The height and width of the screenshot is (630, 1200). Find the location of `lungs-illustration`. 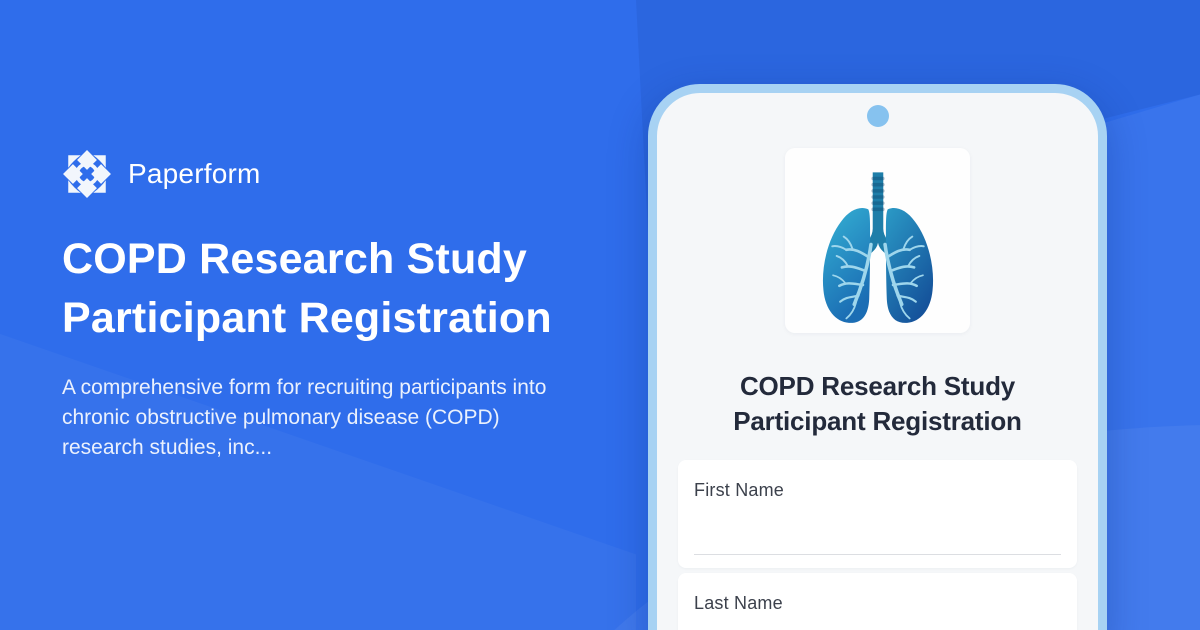

lungs-illustration is located at coordinates (877, 240).